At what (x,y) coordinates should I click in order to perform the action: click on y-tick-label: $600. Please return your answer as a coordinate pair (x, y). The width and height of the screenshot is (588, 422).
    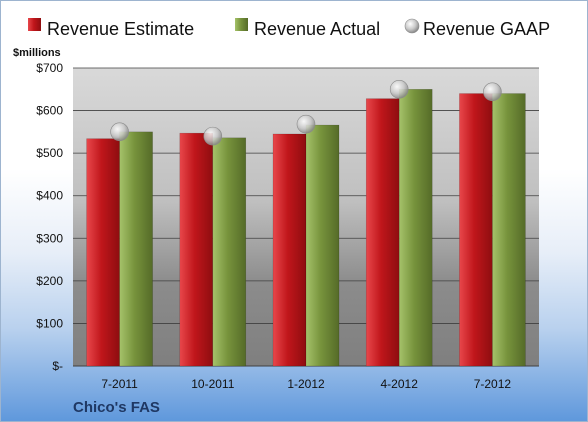
    Looking at the image, I should click on (49, 111).